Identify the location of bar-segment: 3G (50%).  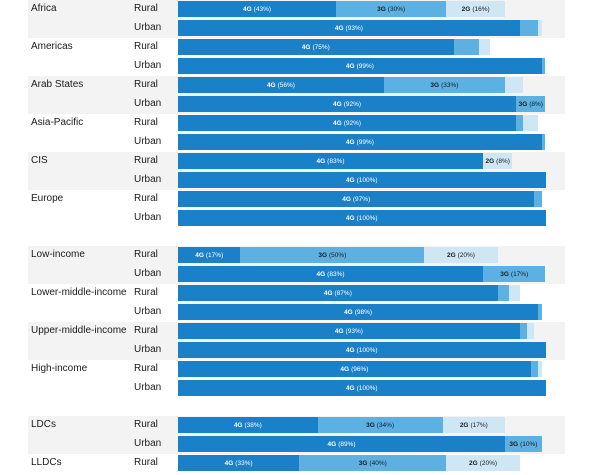
(332, 255).